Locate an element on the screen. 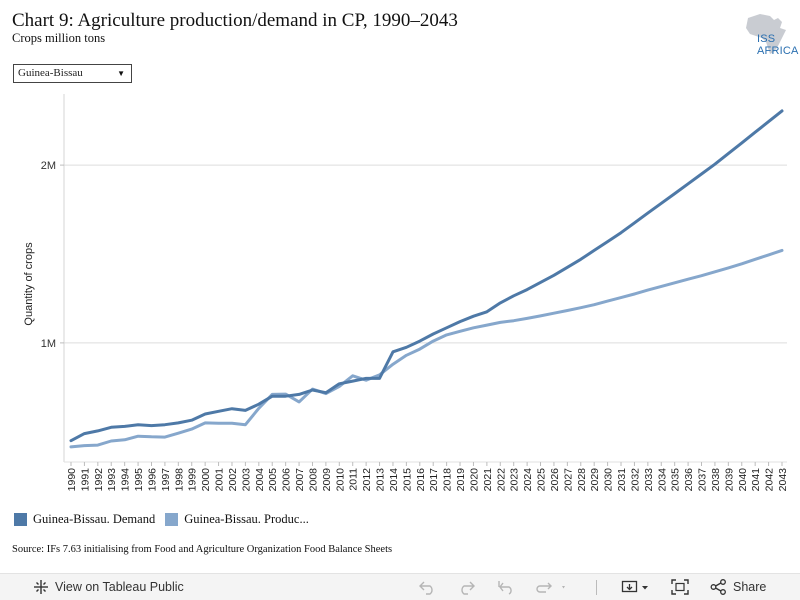 The width and height of the screenshot is (800, 600). x-tick-label: 2019 is located at coordinates (461, 480).